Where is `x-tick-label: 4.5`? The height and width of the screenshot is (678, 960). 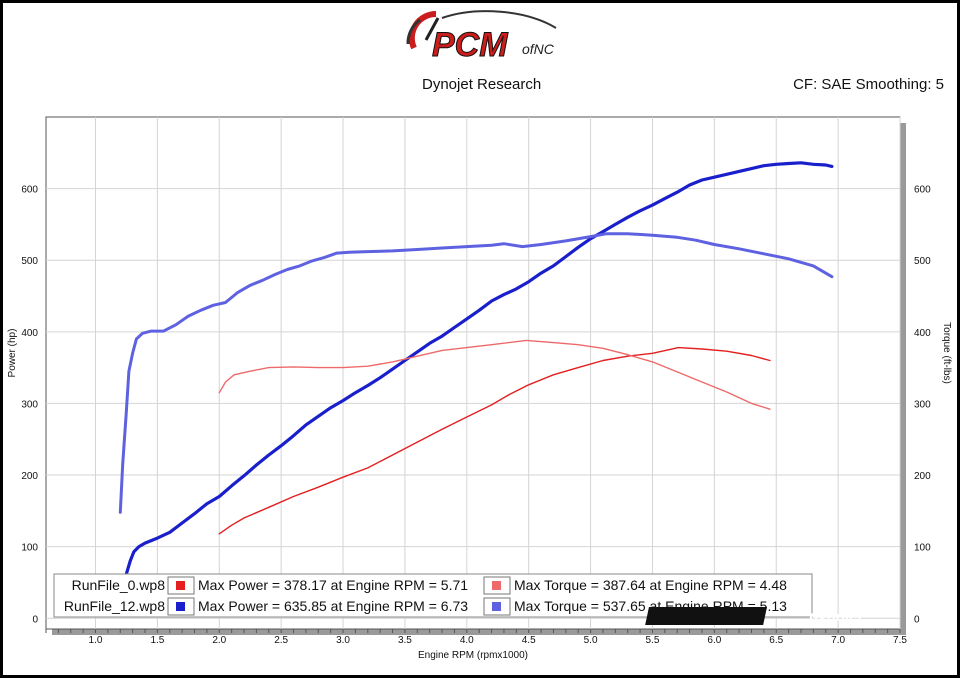 x-tick-label: 4.5 is located at coordinates (529, 640).